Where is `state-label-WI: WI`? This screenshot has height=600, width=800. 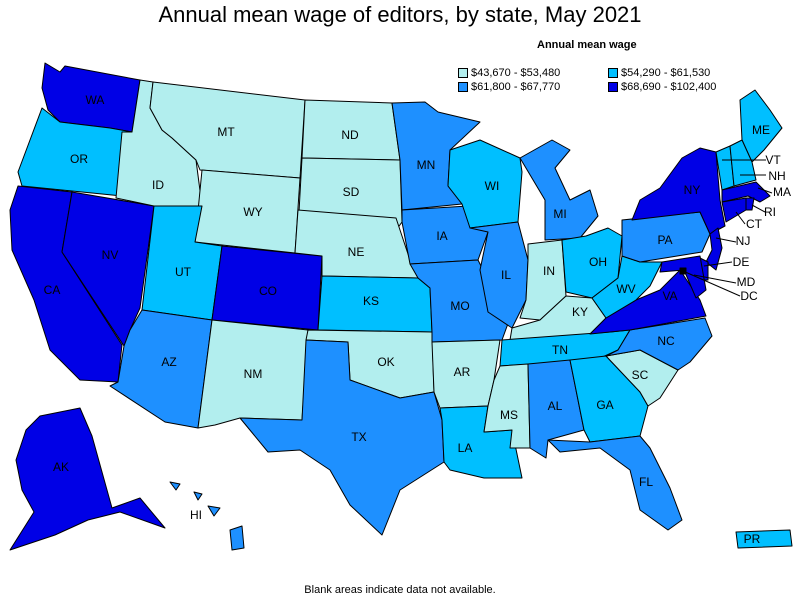 state-label-WI: WI is located at coordinates (492, 186).